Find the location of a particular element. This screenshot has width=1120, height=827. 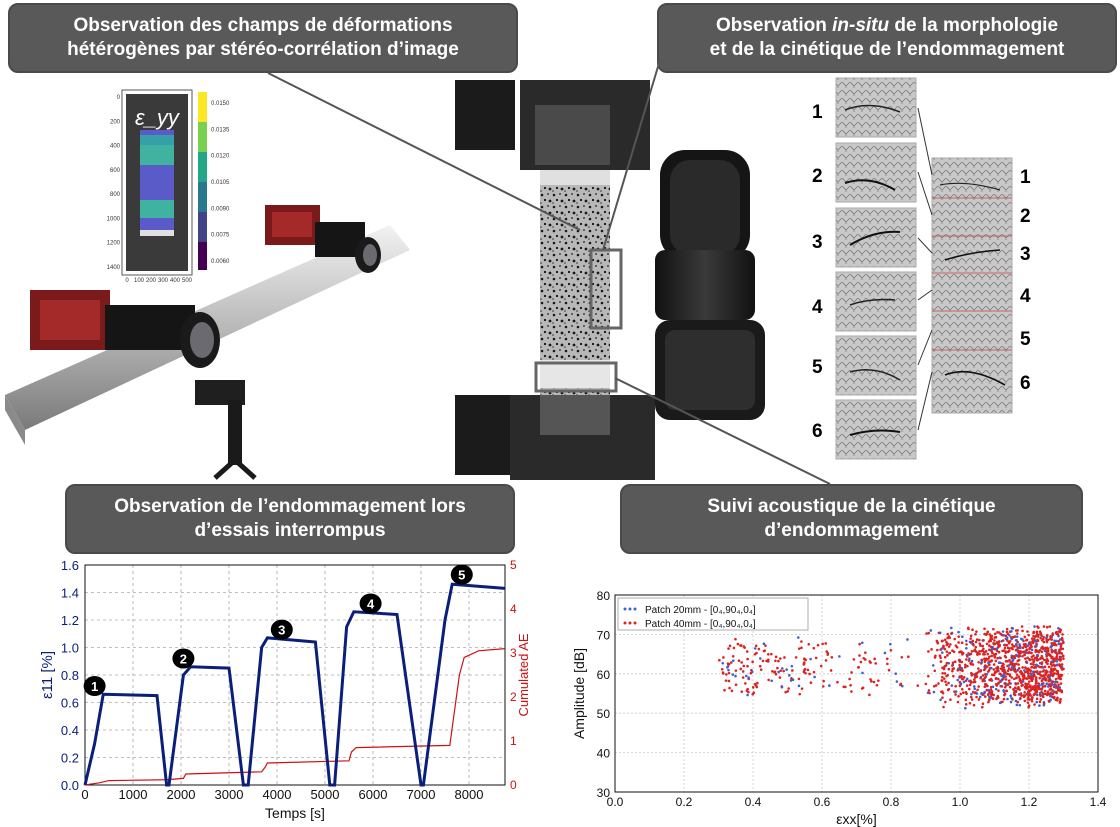

step-marker is located at coordinates (370, 603).